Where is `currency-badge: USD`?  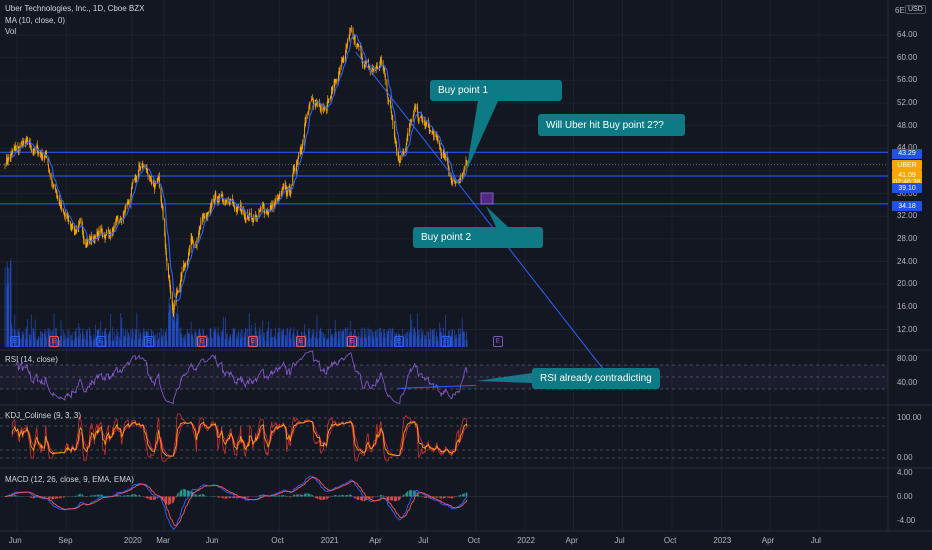 currency-badge: USD is located at coordinates (915, 9).